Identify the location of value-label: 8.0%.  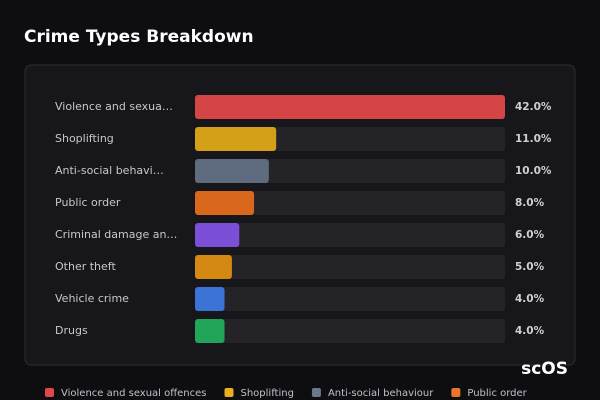
(530, 203).